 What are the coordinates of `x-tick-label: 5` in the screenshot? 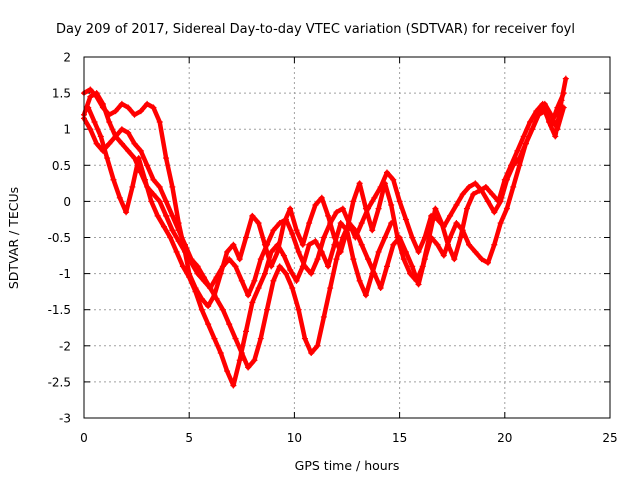 It's located at (189, 438).